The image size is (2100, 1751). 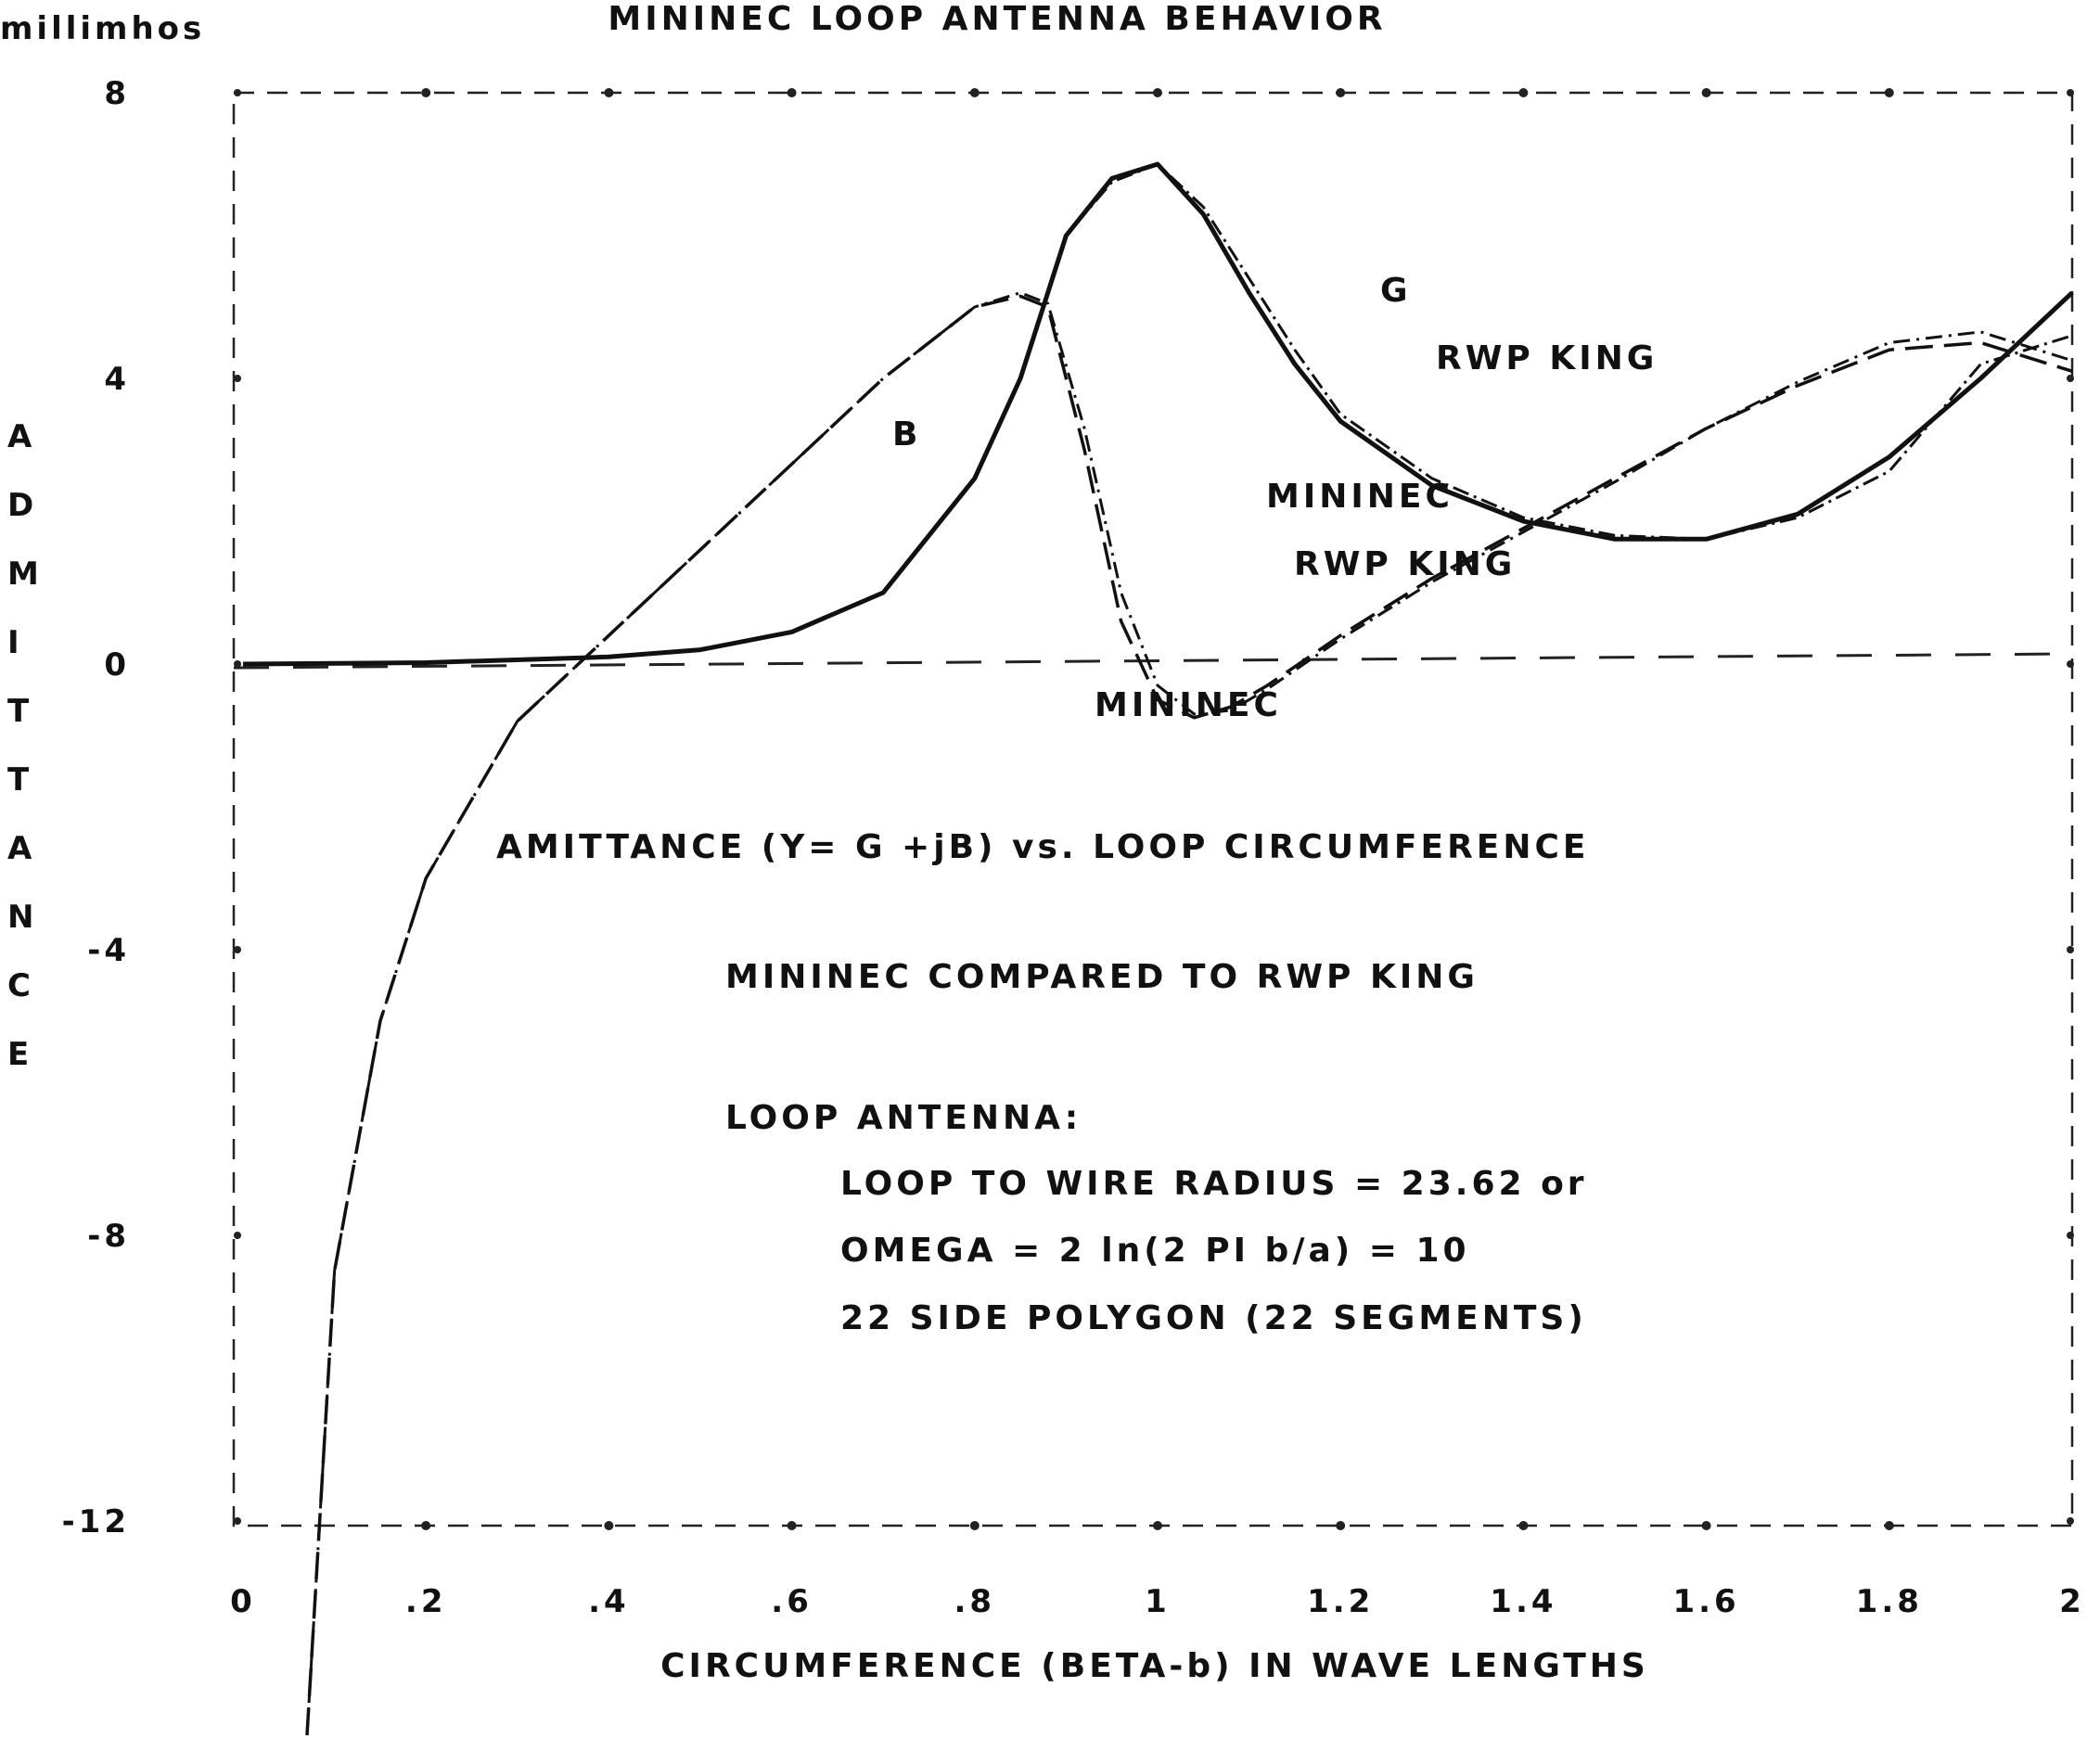 What do you see at coordinates (997, 19) in the screenshot?
I see `chart-title: MININEC LOOP ANTENNA BEHAVIOR` at bounding box center [997, 19].